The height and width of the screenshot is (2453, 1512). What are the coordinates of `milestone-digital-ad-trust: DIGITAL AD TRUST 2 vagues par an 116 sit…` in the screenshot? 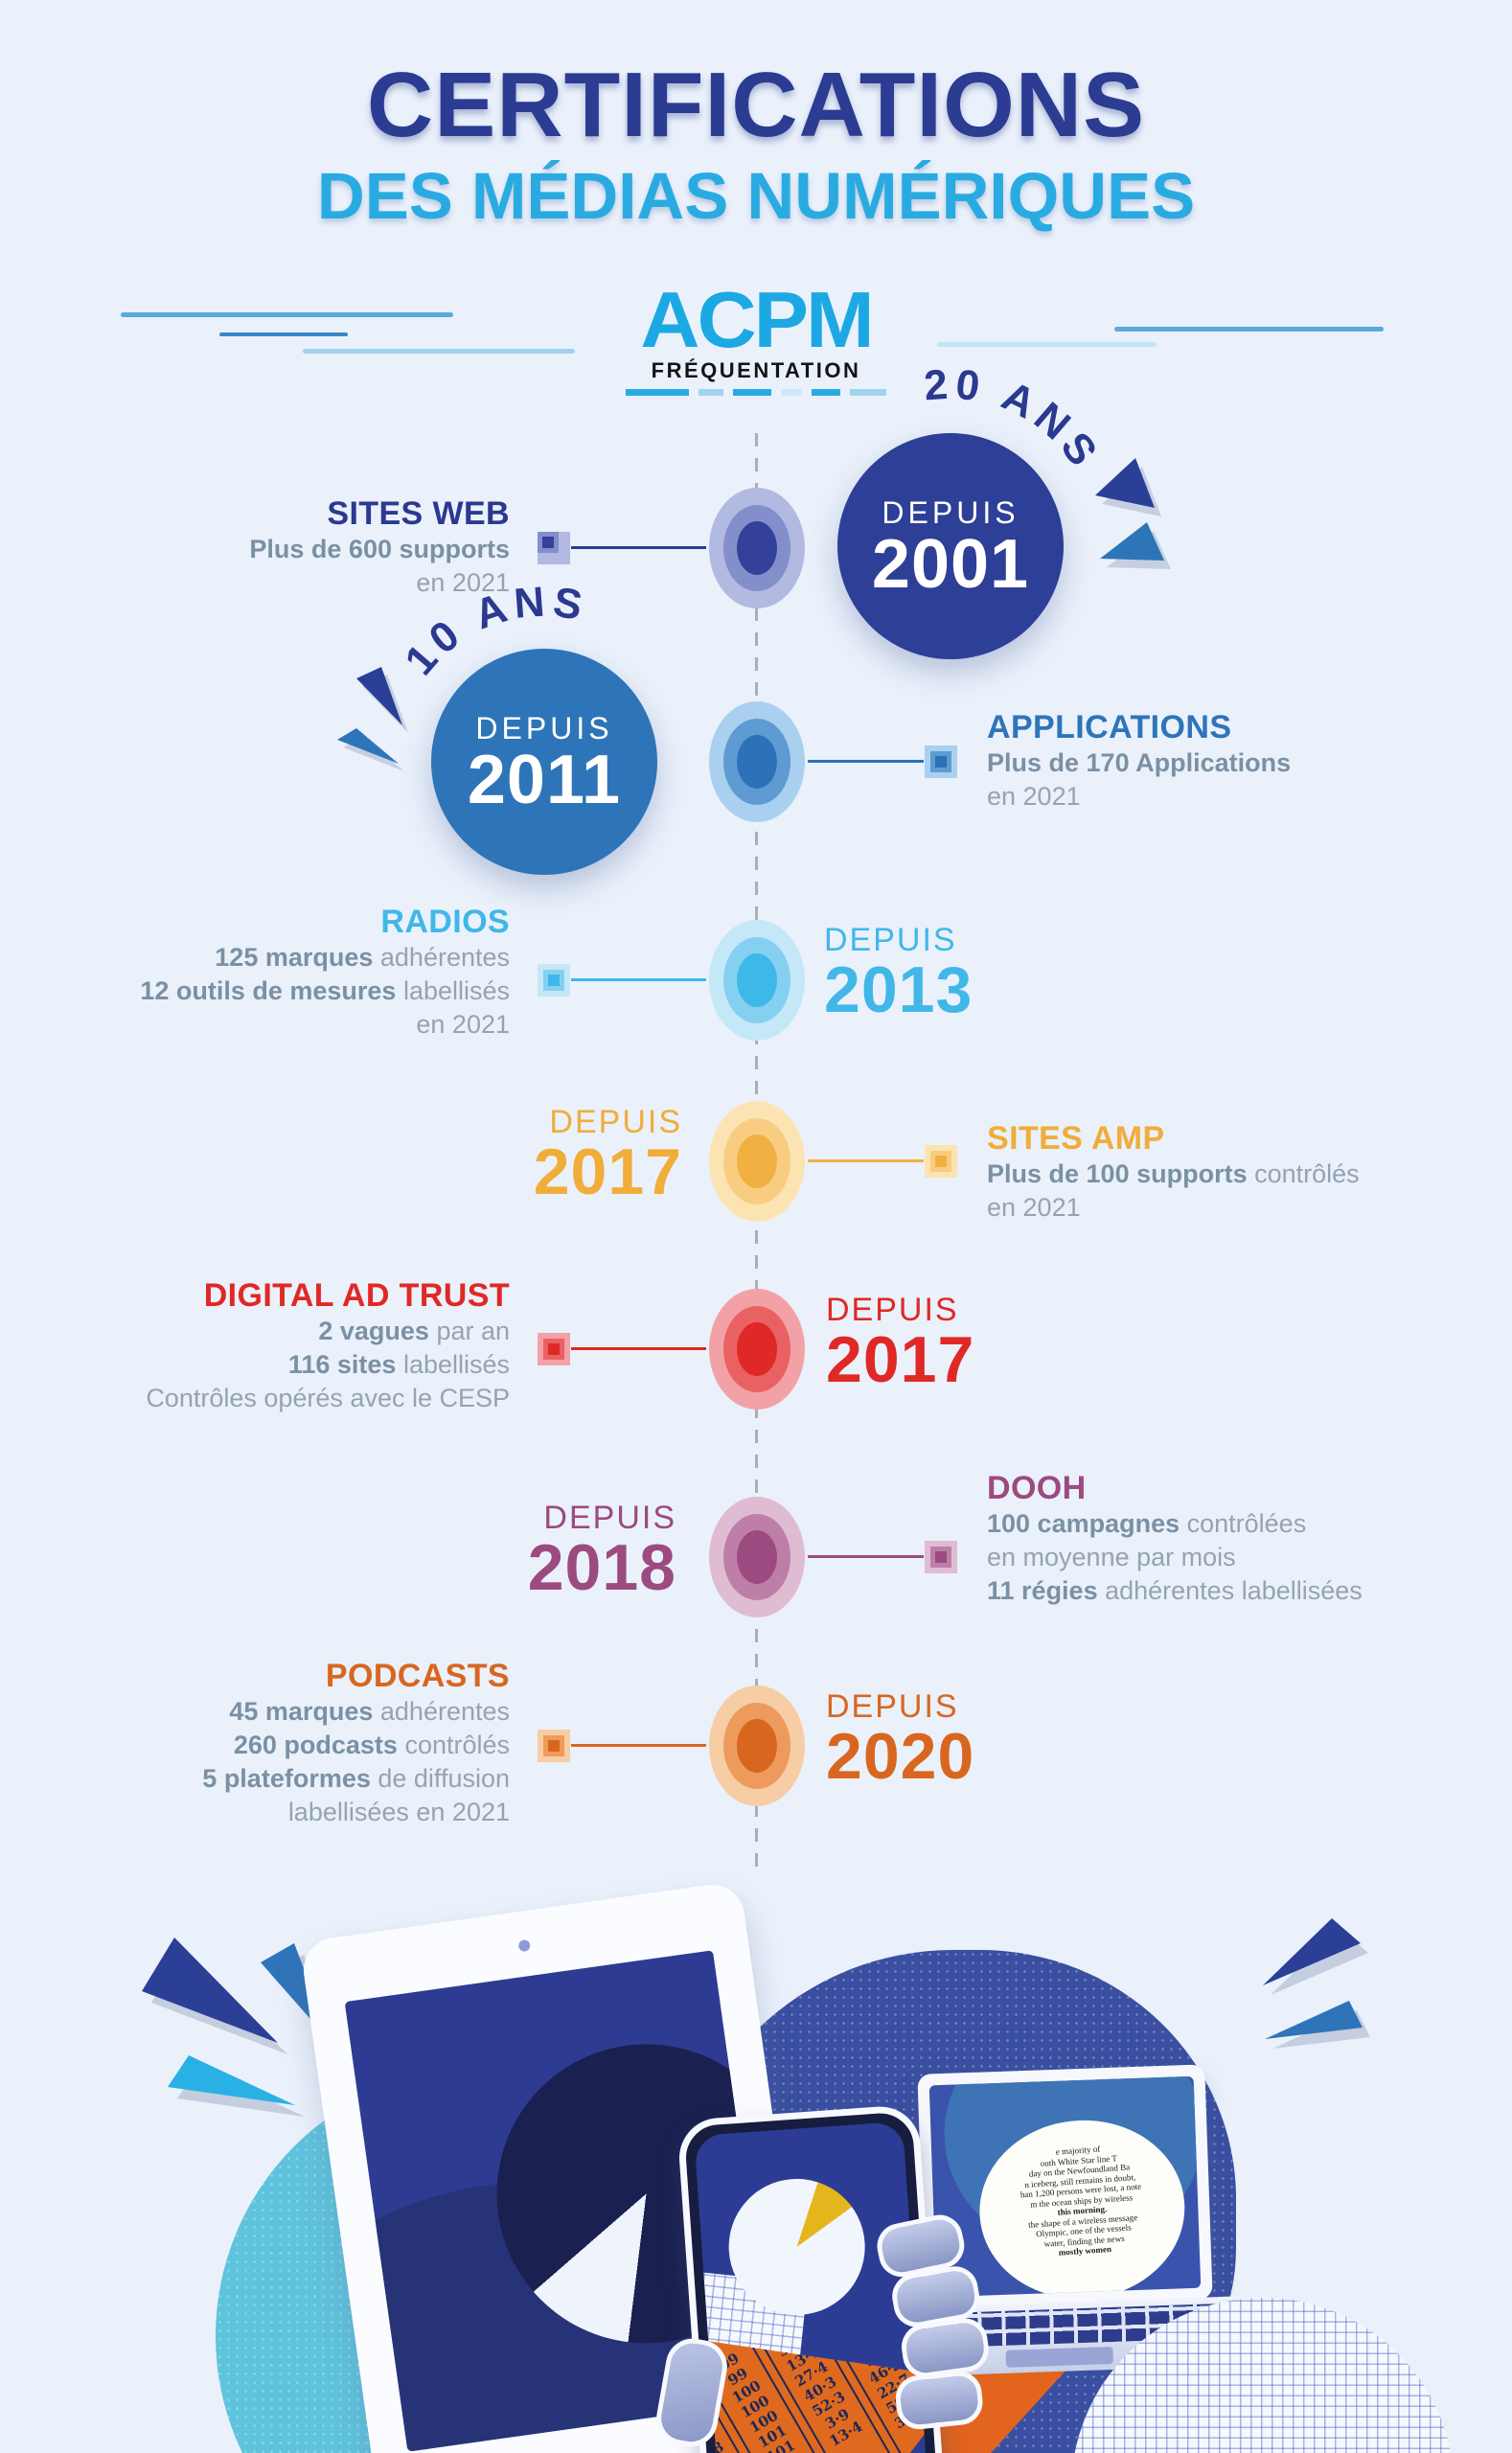 It's located at (285, 1345).